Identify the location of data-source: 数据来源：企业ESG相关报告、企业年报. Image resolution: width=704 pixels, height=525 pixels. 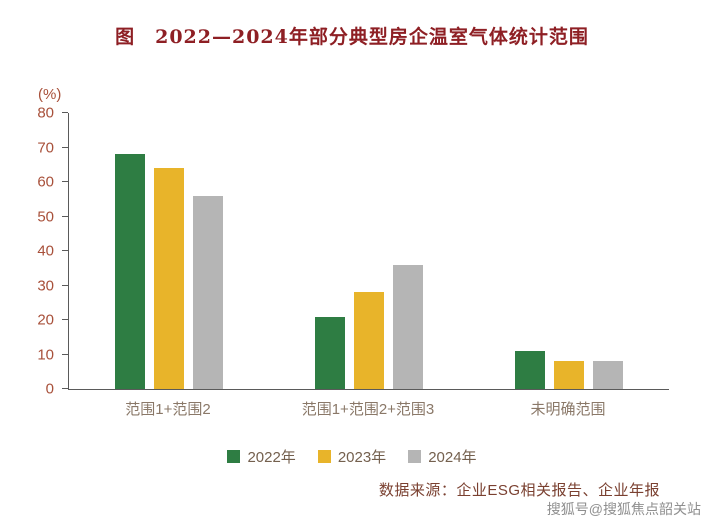
(519, 490).